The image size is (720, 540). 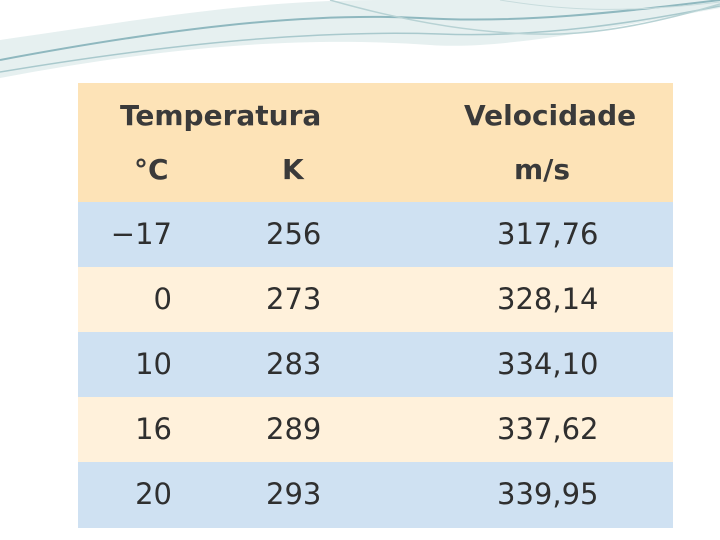 I want to click on cell-celsius: 0, so click(x=162, y=299).